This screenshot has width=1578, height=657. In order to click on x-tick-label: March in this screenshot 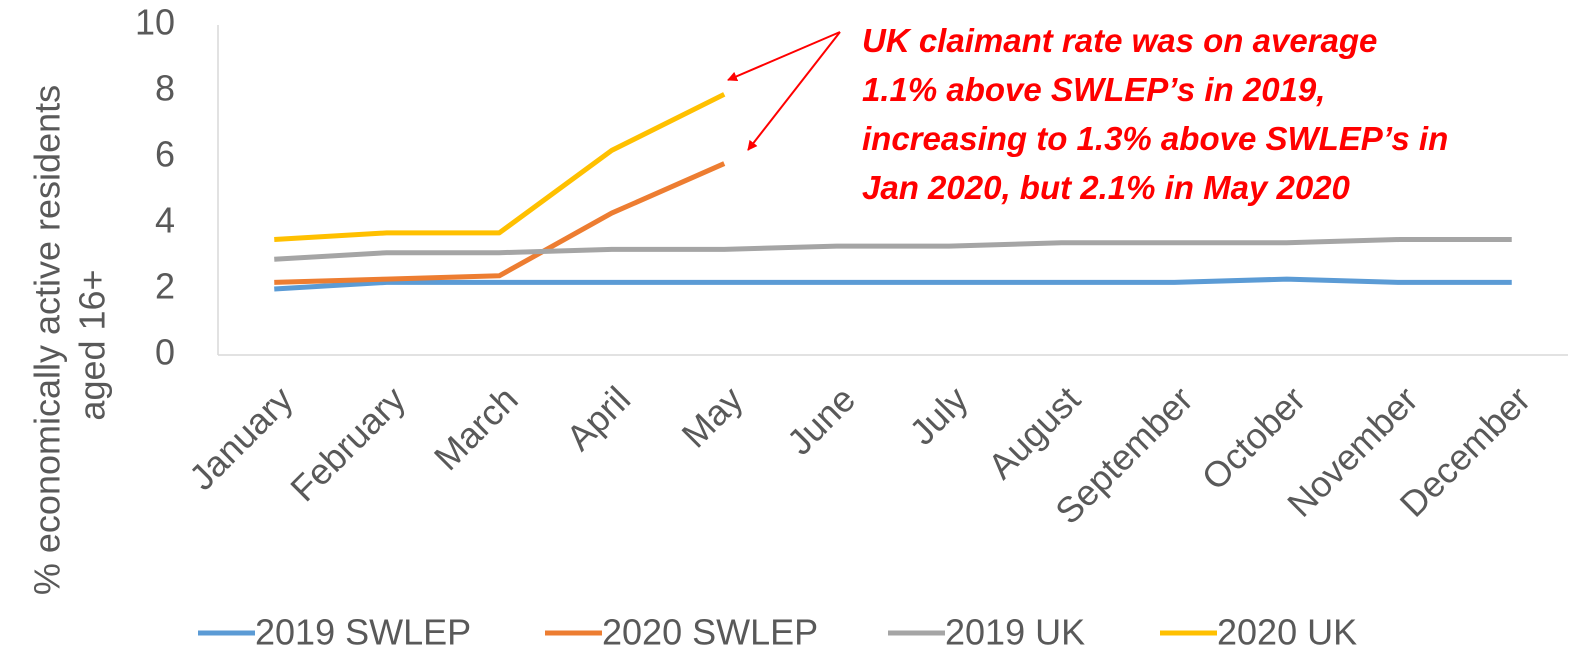, I will do `click(476, 428)`.